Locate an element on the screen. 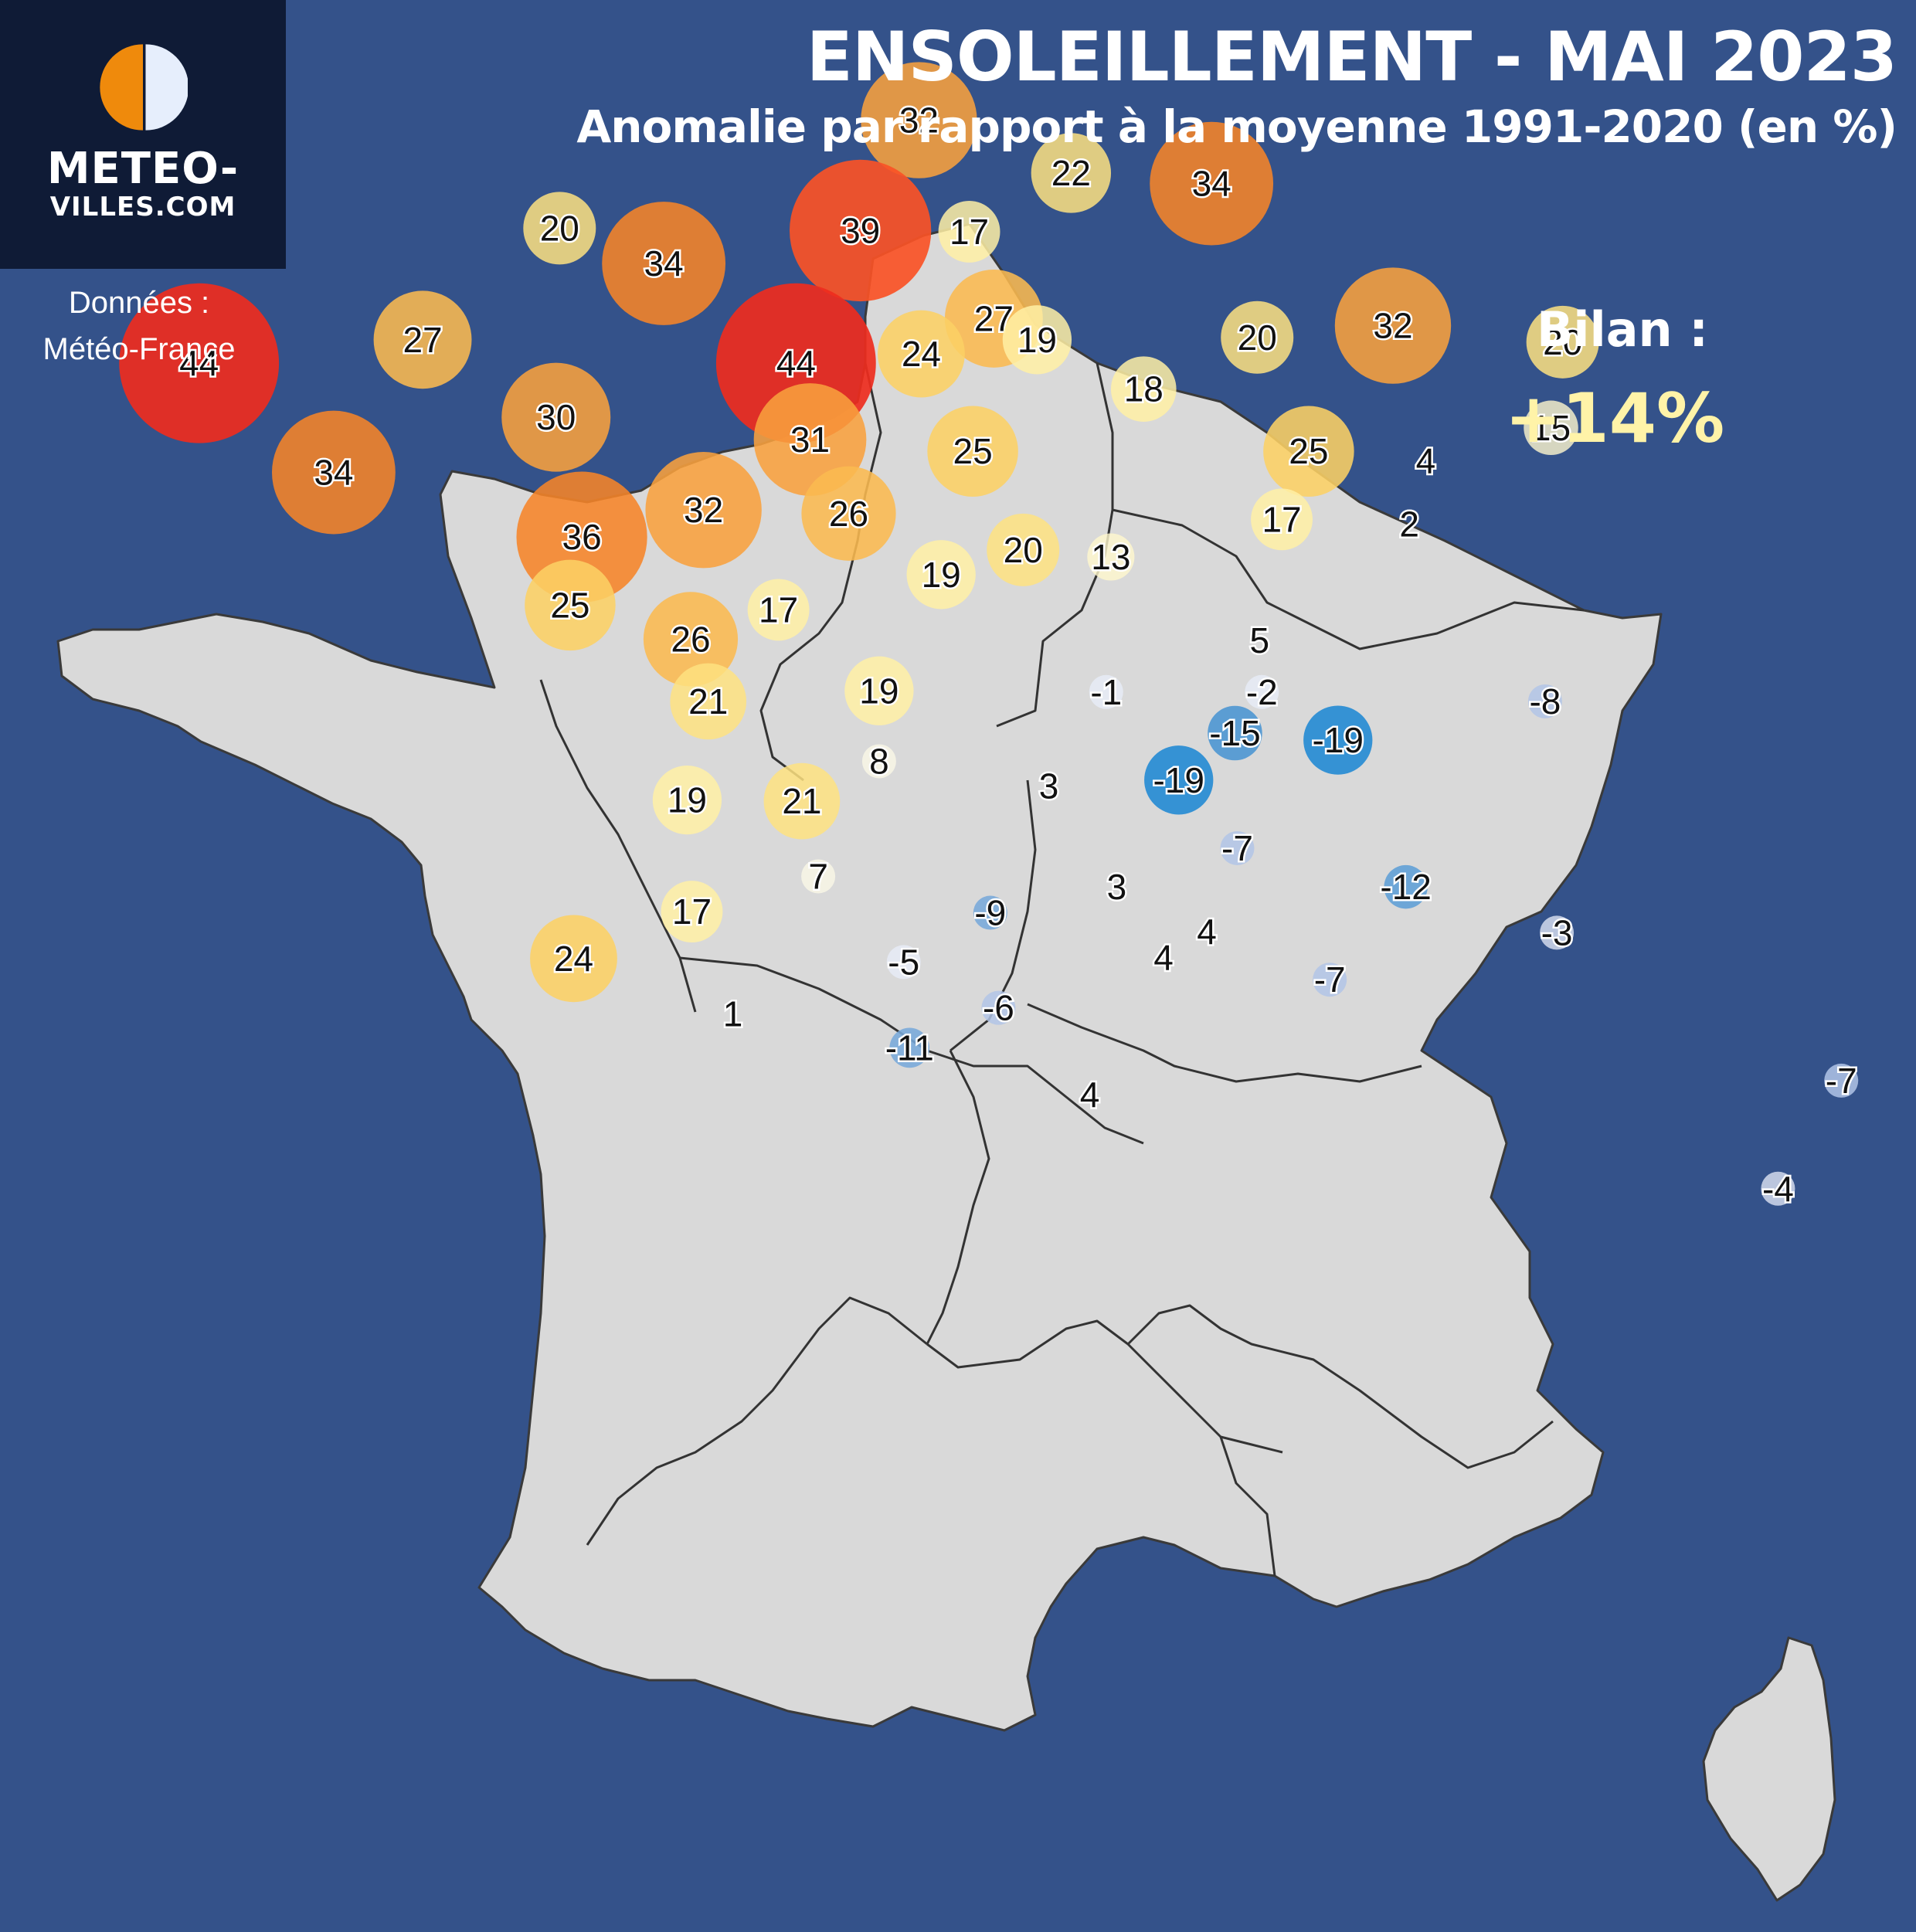 The height and width of the screenshot is (1932, 1916). station-marker: -8 is located at coordinates (1545, 701).